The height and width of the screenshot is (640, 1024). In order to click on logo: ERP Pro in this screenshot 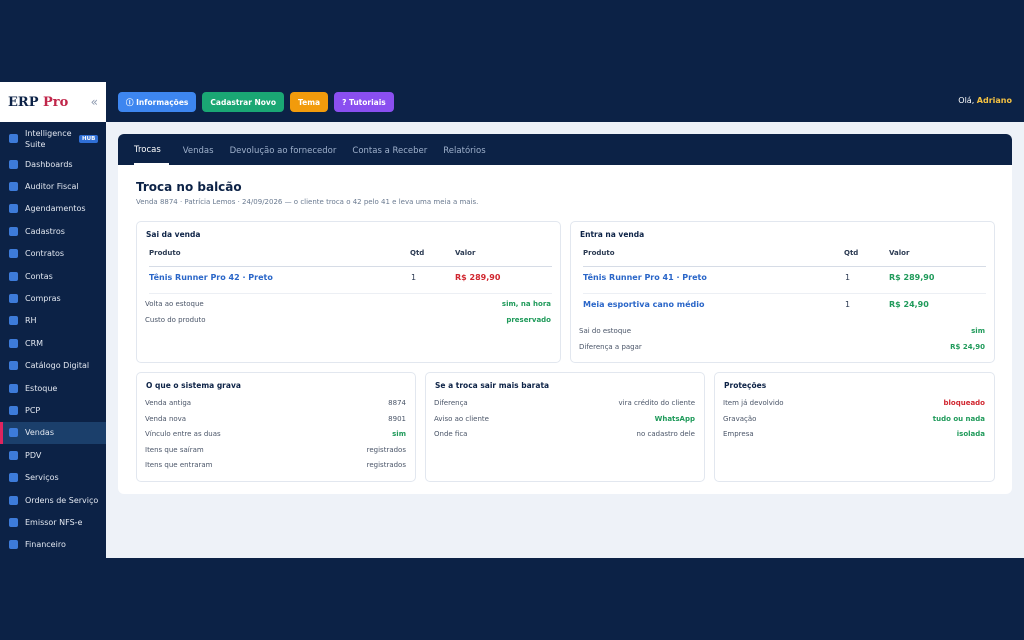, I will do `click(38, 102)`.